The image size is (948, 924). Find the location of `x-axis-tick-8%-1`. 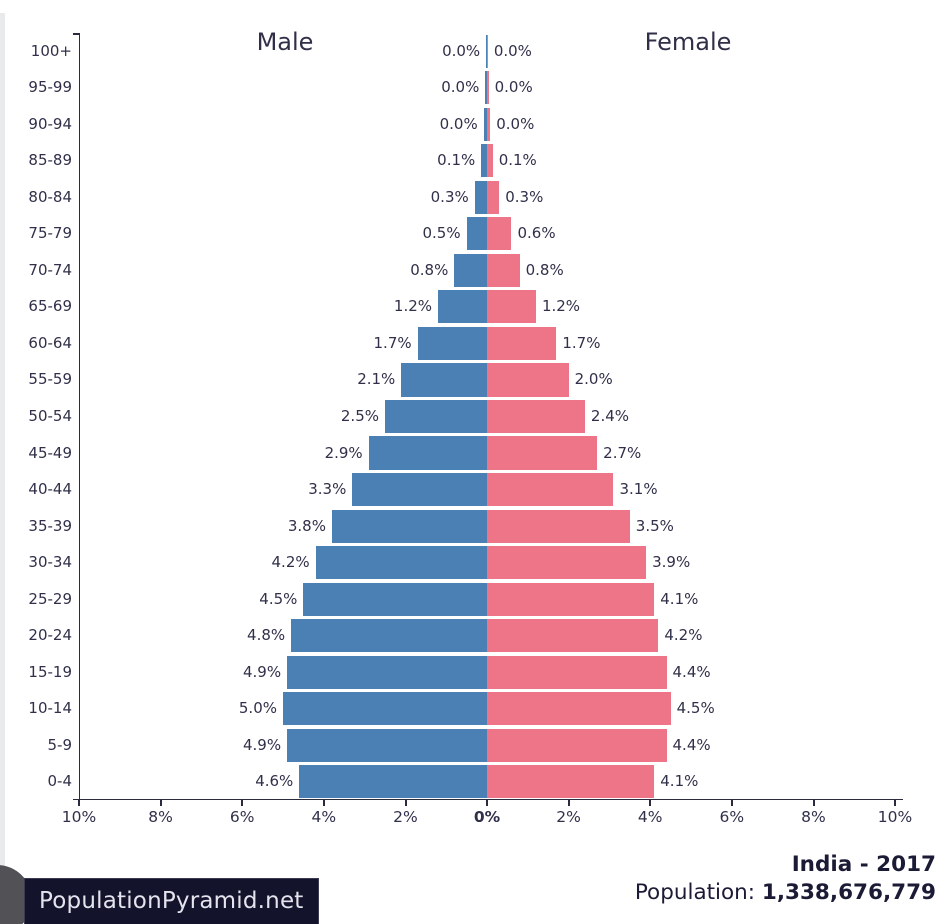

x-axis-tick-8%-1 is located at coordinates (160, 802).